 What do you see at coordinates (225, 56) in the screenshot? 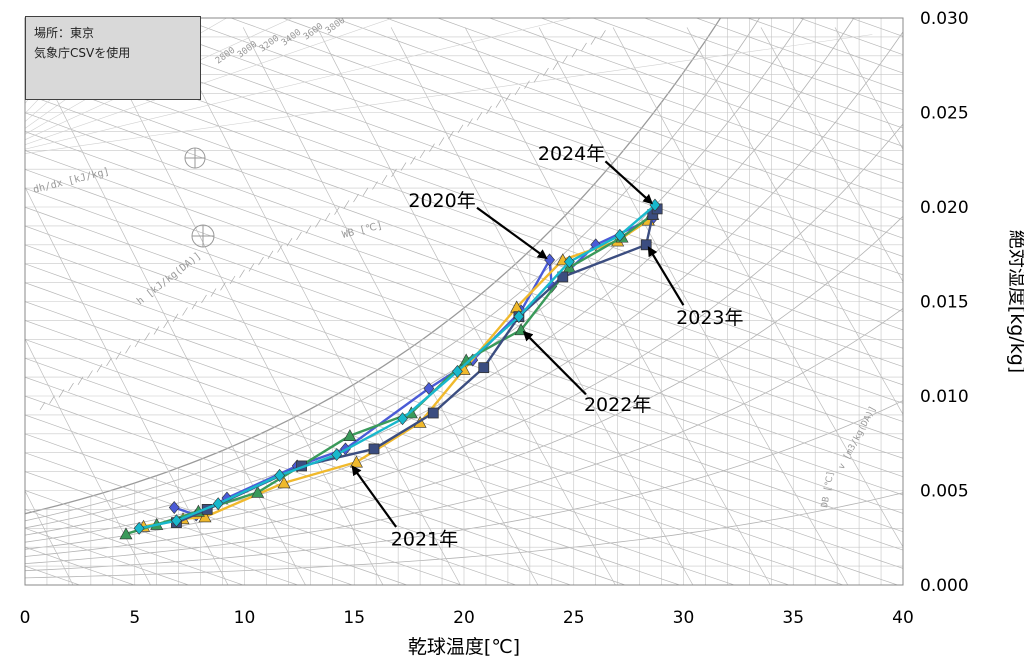
I see `ratio-scale-label: 2800` at bounding box center [225, 56].